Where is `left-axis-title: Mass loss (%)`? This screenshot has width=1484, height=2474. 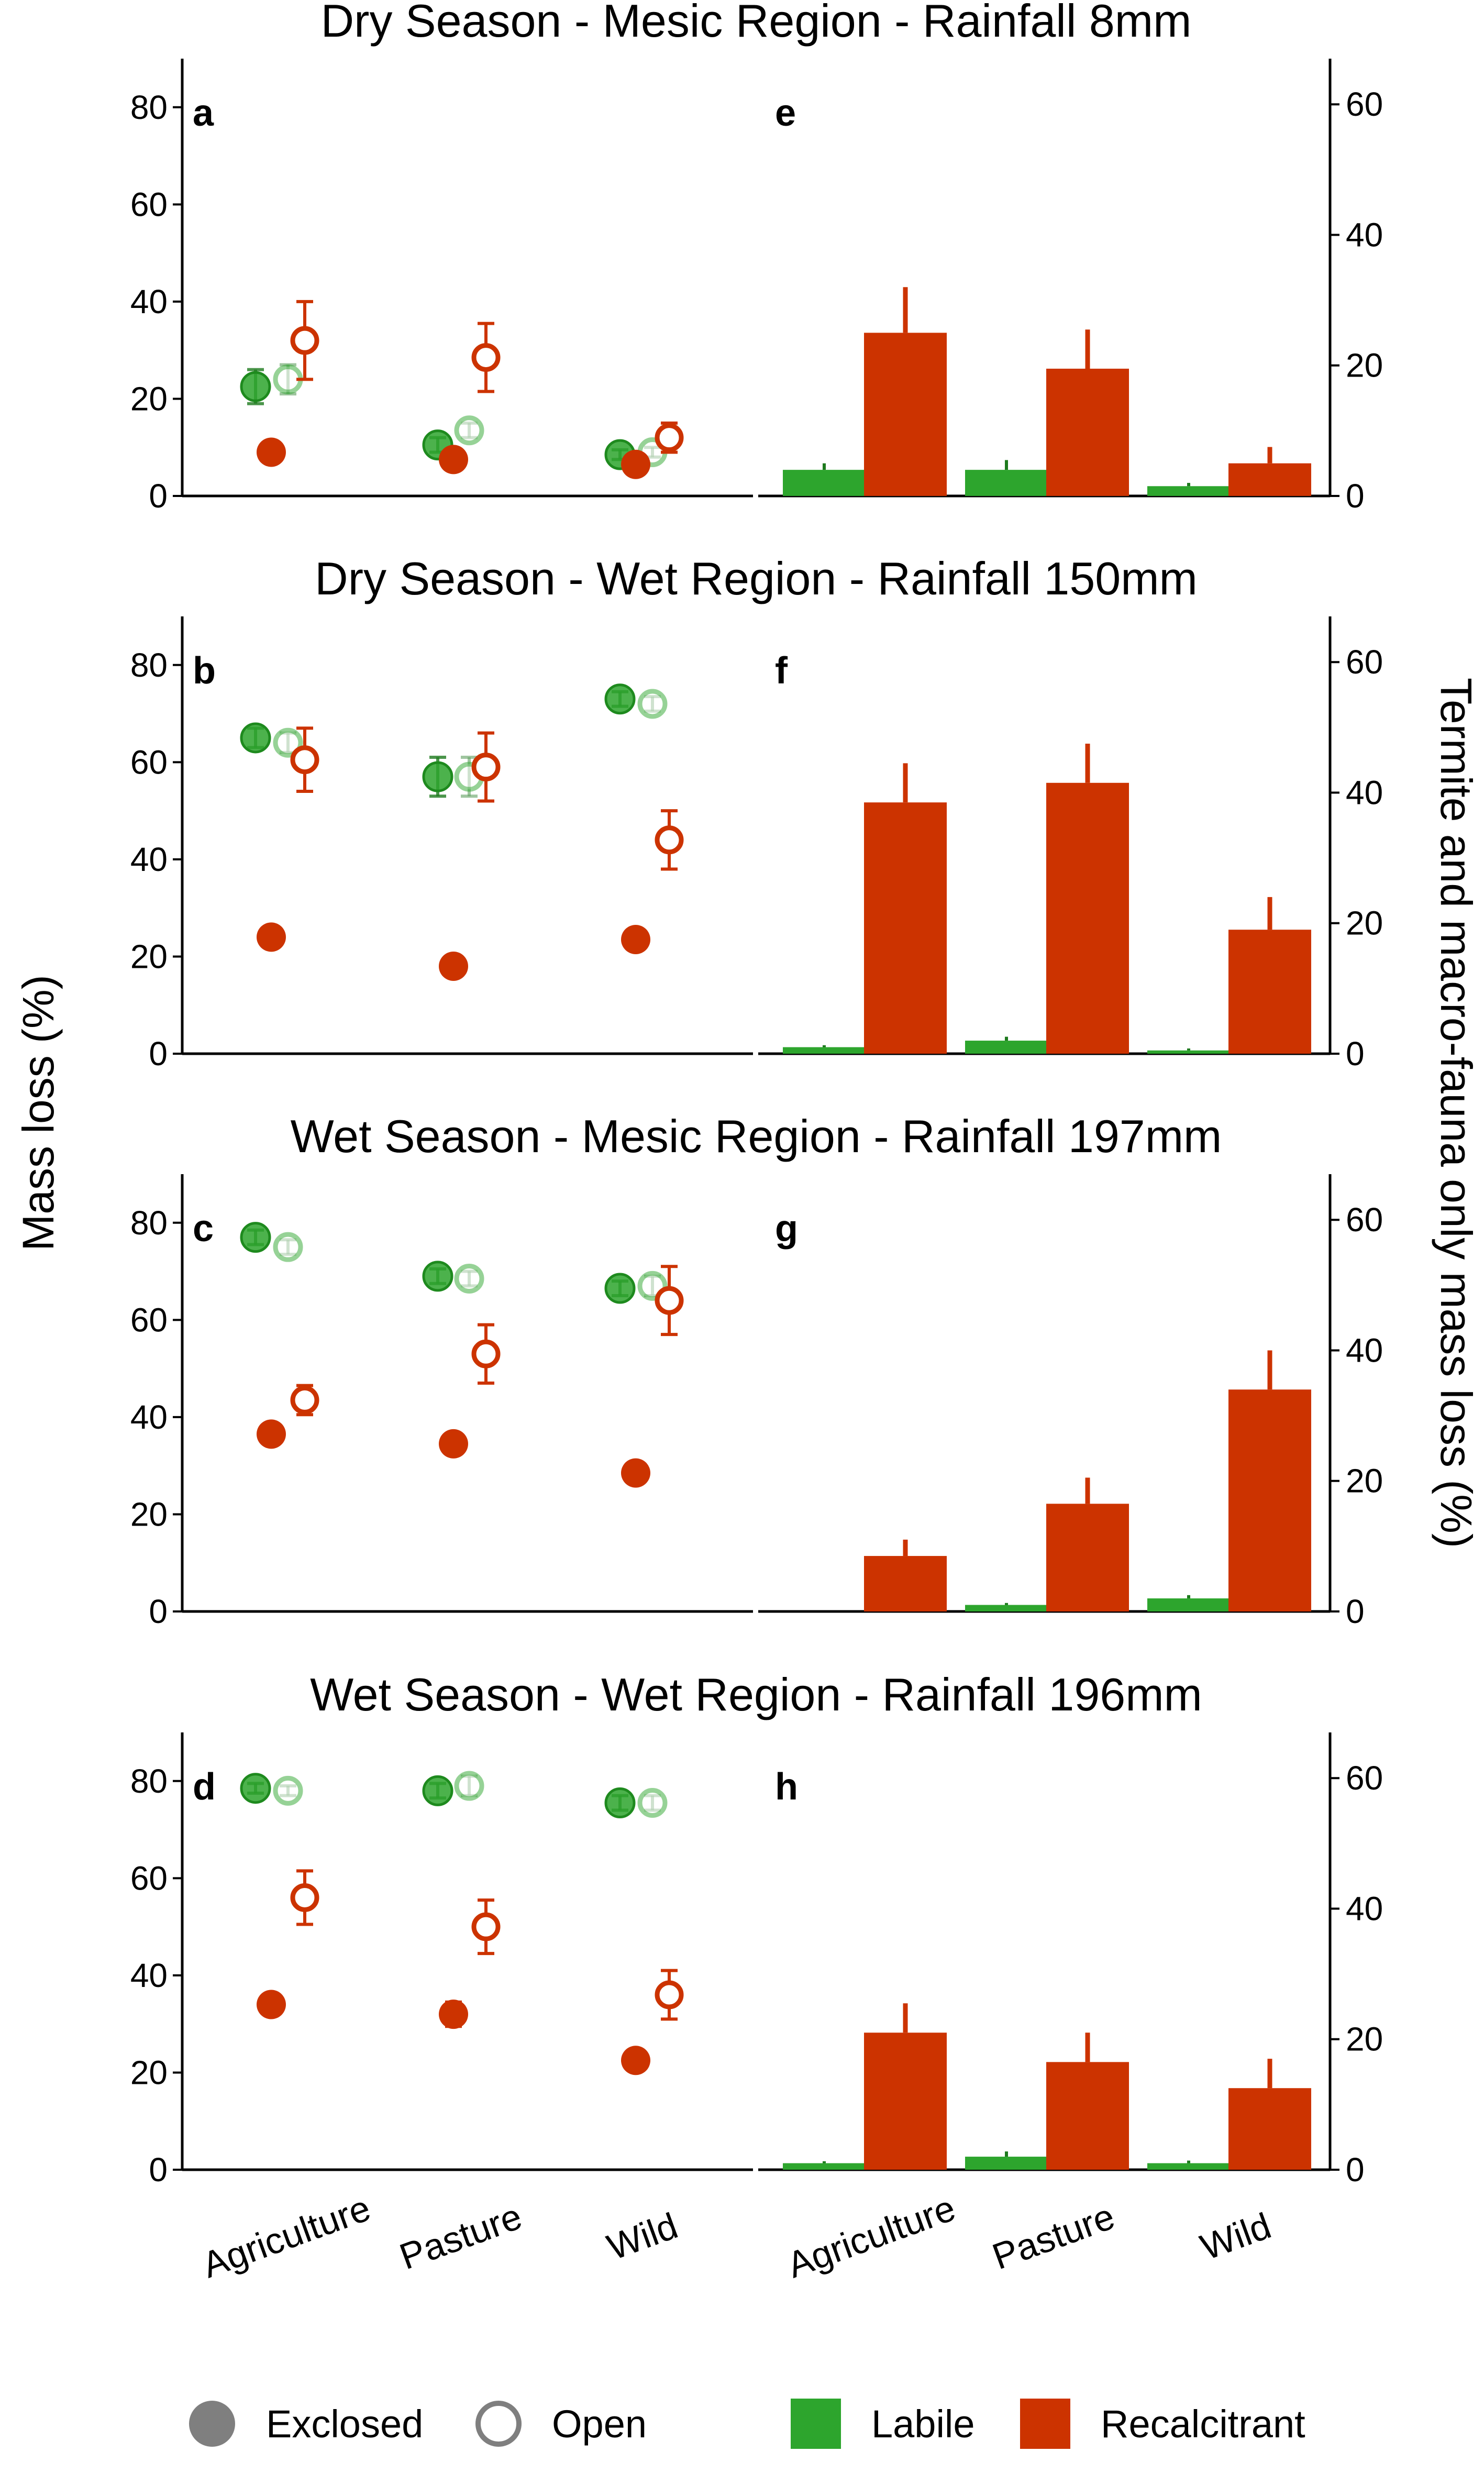
left-axis-title: Mass loss (%) is located at coordinates (39, 1113).